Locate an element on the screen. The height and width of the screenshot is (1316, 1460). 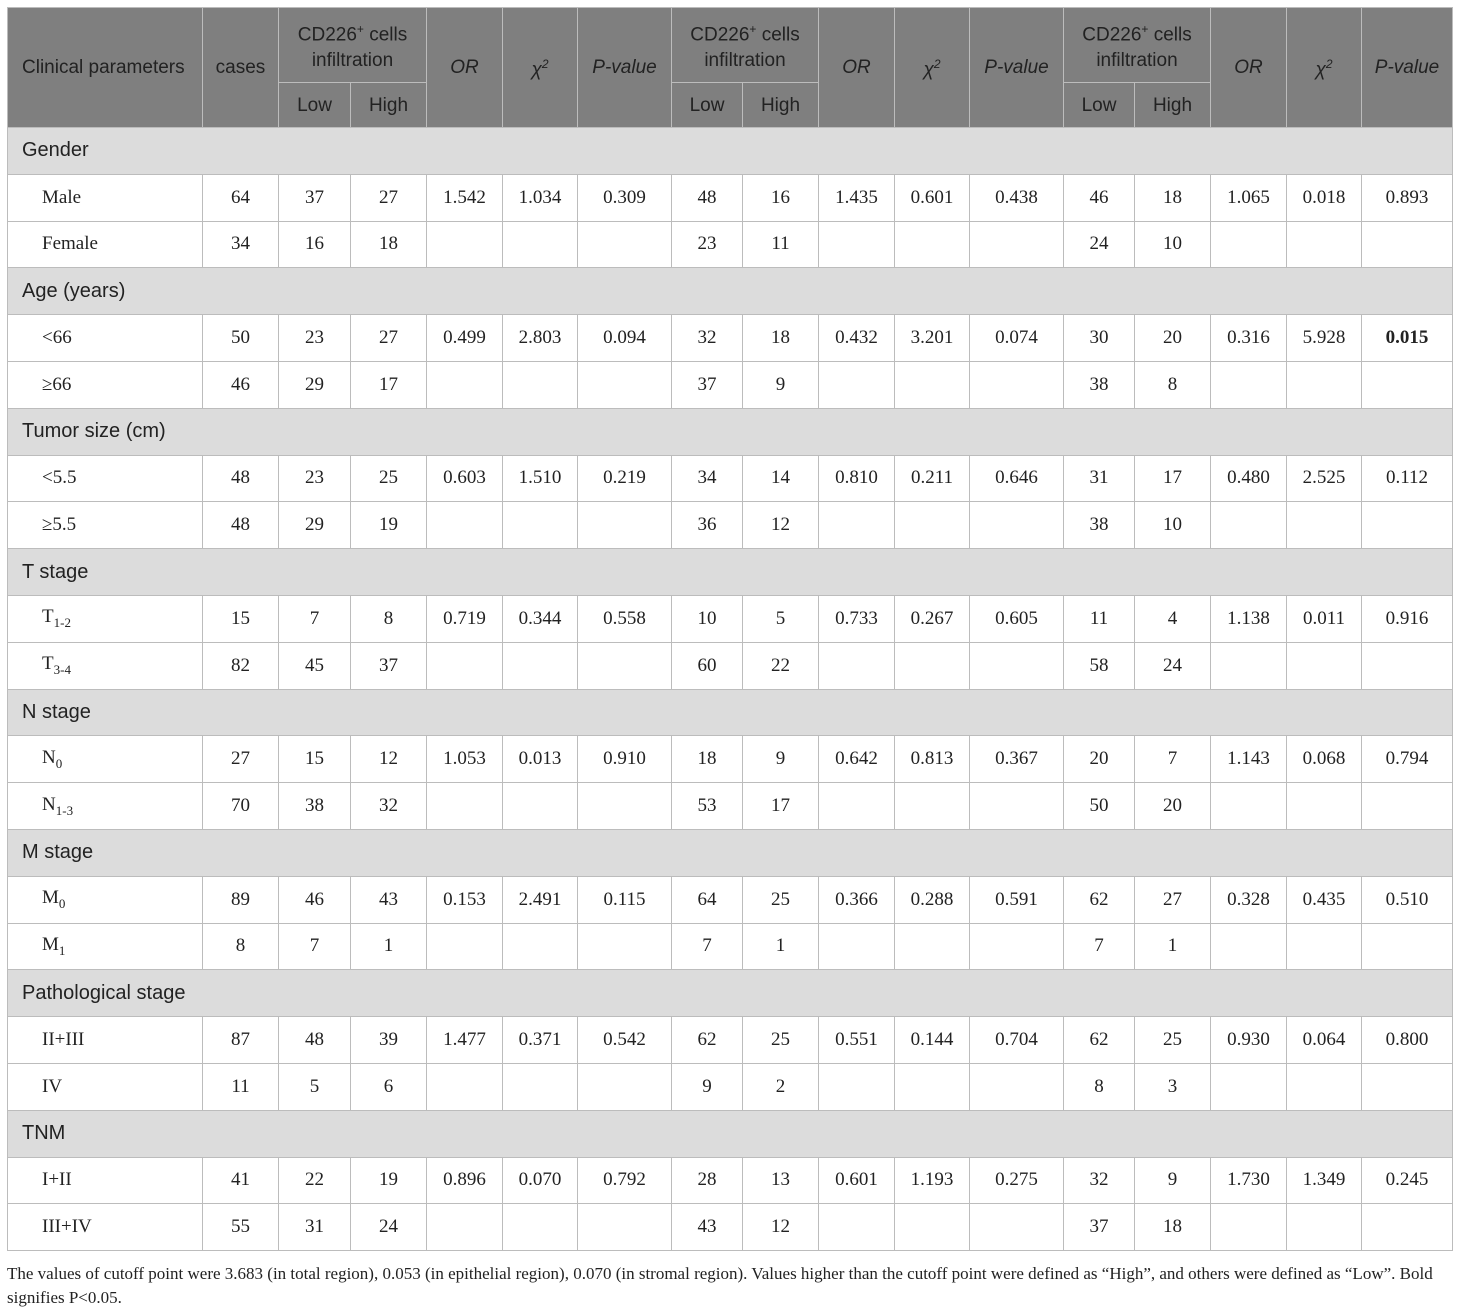
table-cell: 53 is located at coordinates (707, 806).